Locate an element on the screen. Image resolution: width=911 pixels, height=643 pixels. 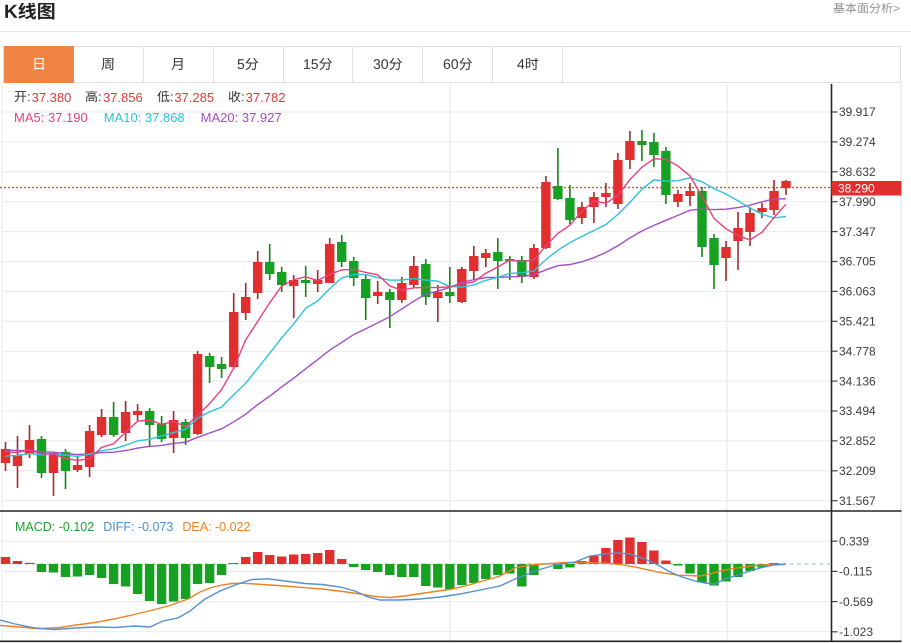
svg-text: 32.852 is located at coordinates (857, 441).